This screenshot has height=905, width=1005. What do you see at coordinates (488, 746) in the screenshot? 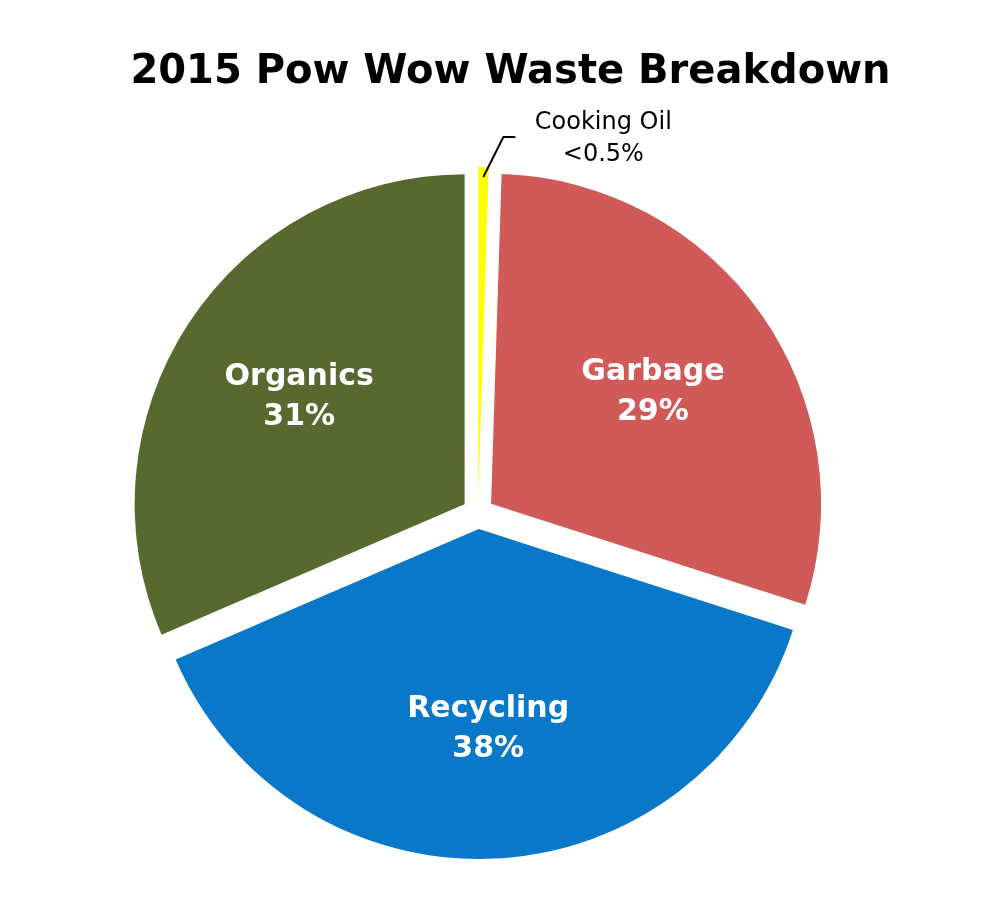
I see `data-label: 38%` at bounding box center [488, 746].